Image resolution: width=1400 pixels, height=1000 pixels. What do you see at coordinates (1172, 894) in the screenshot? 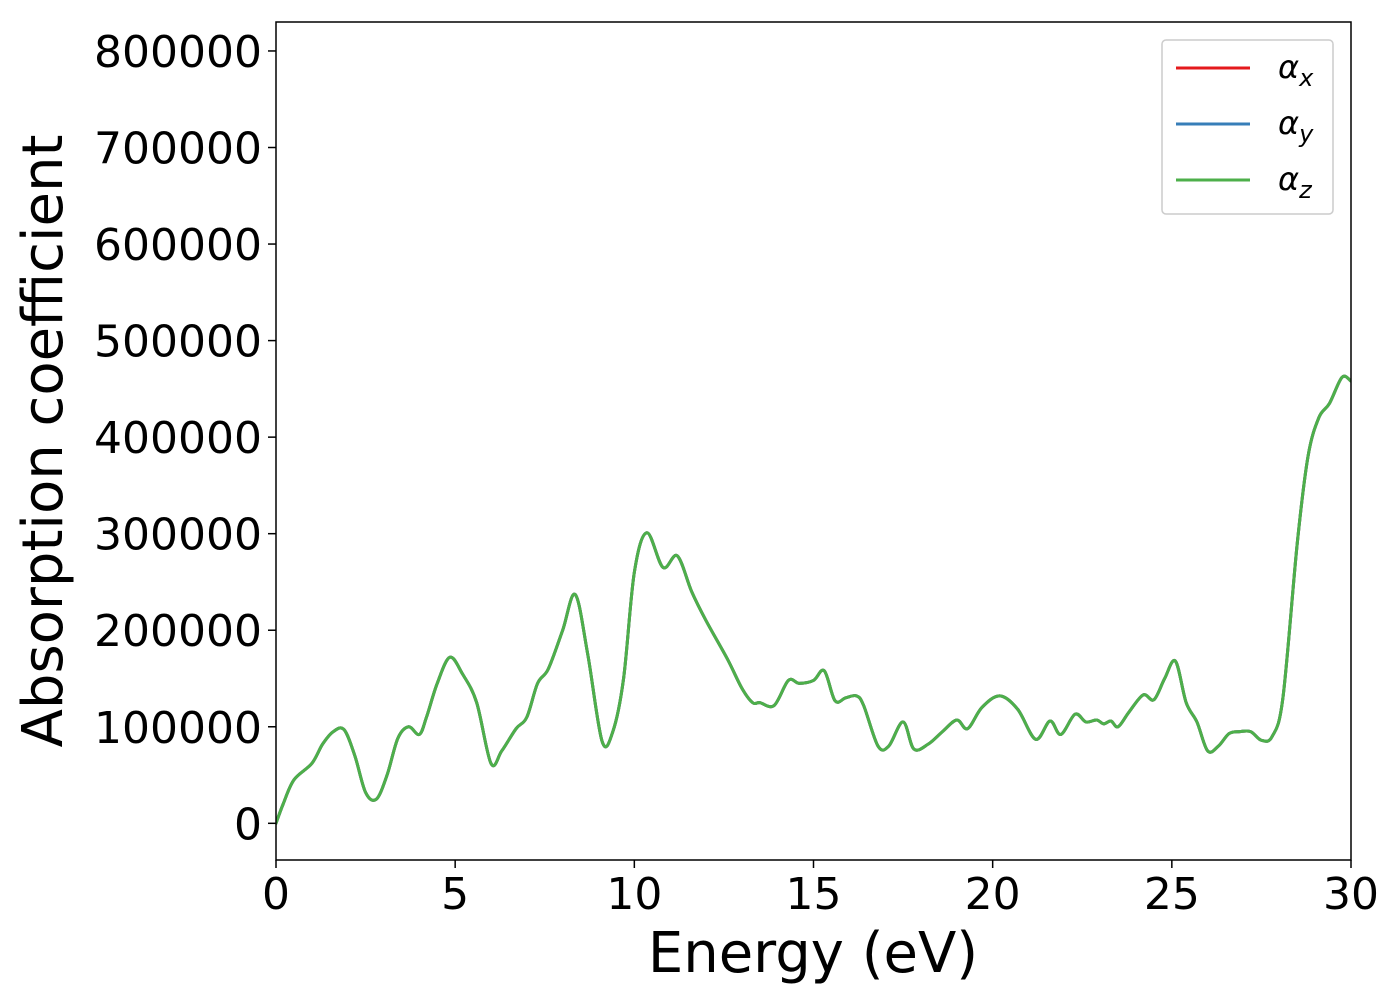
I see `x-tick-label: 25` at bounding box center [1172, 894].